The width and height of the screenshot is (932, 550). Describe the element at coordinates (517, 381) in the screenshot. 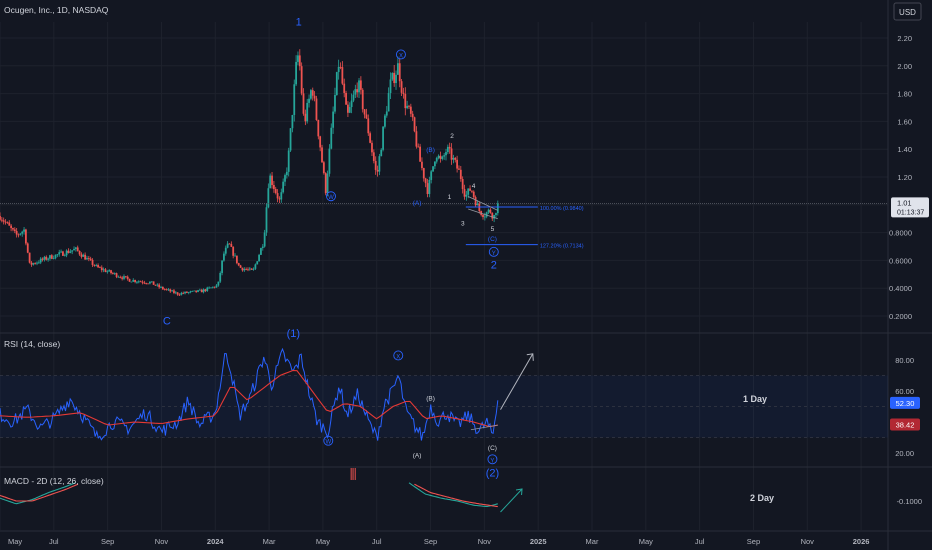

I see `rsi-projection-arrow` at that location.